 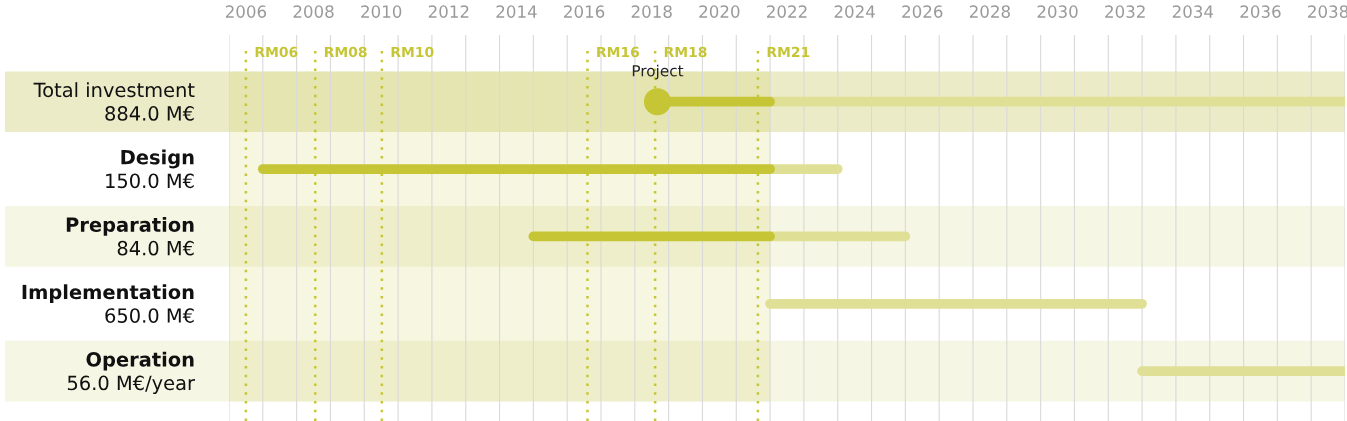 I want to click on ref-line-label: RM21, so click(x=788, y=52).